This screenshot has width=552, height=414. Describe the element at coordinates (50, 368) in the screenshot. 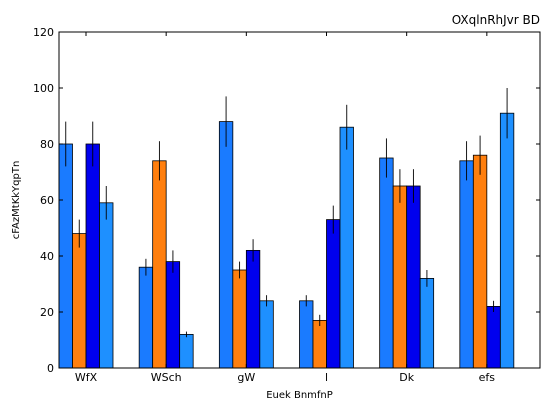

I see `y-tick-label: 0` at that location.